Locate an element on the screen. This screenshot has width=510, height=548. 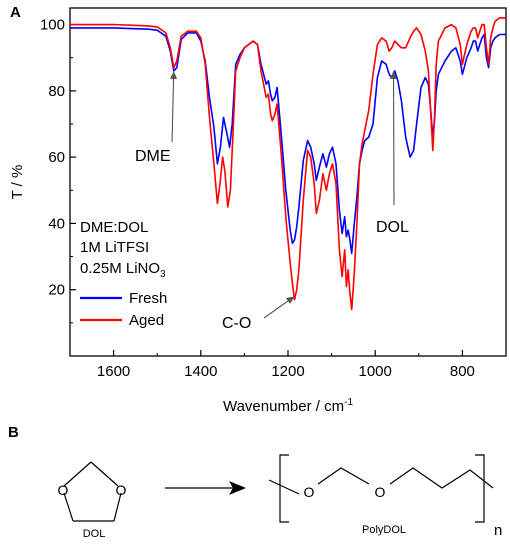
x-axis-label-text: Wavenumber / cm is located at coordinates (283, 406).